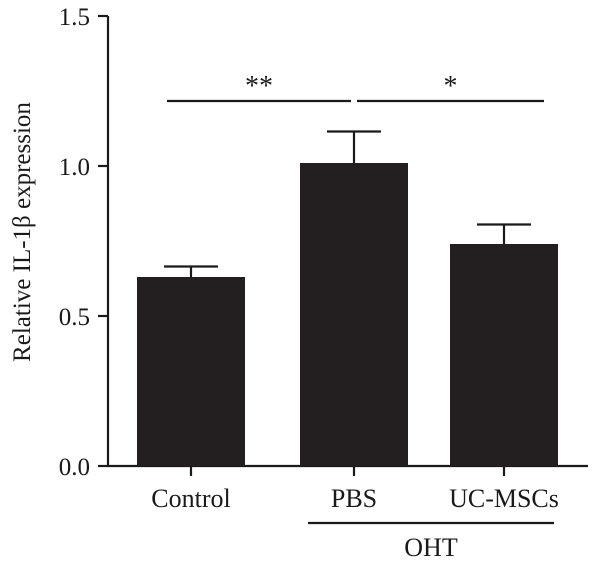 The height and width of the screenshot is (565, 600). Describe the element at coordinates (74, 17) in the screenshot. I see `y-tick-label: 1.5` at that location.